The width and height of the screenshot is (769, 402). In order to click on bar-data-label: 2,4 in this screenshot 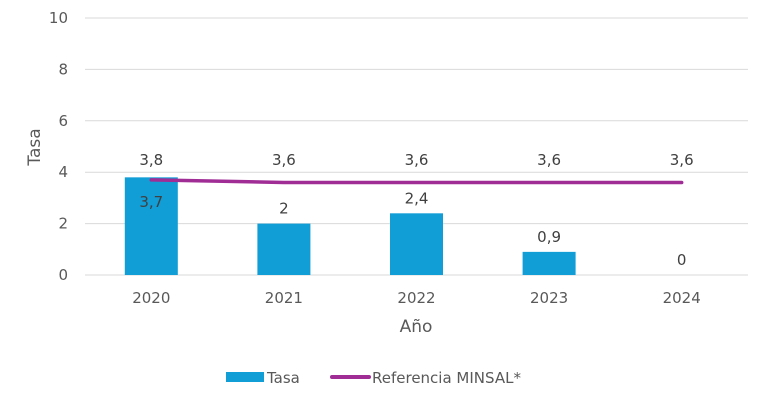, I will do `click(417, 198)`.